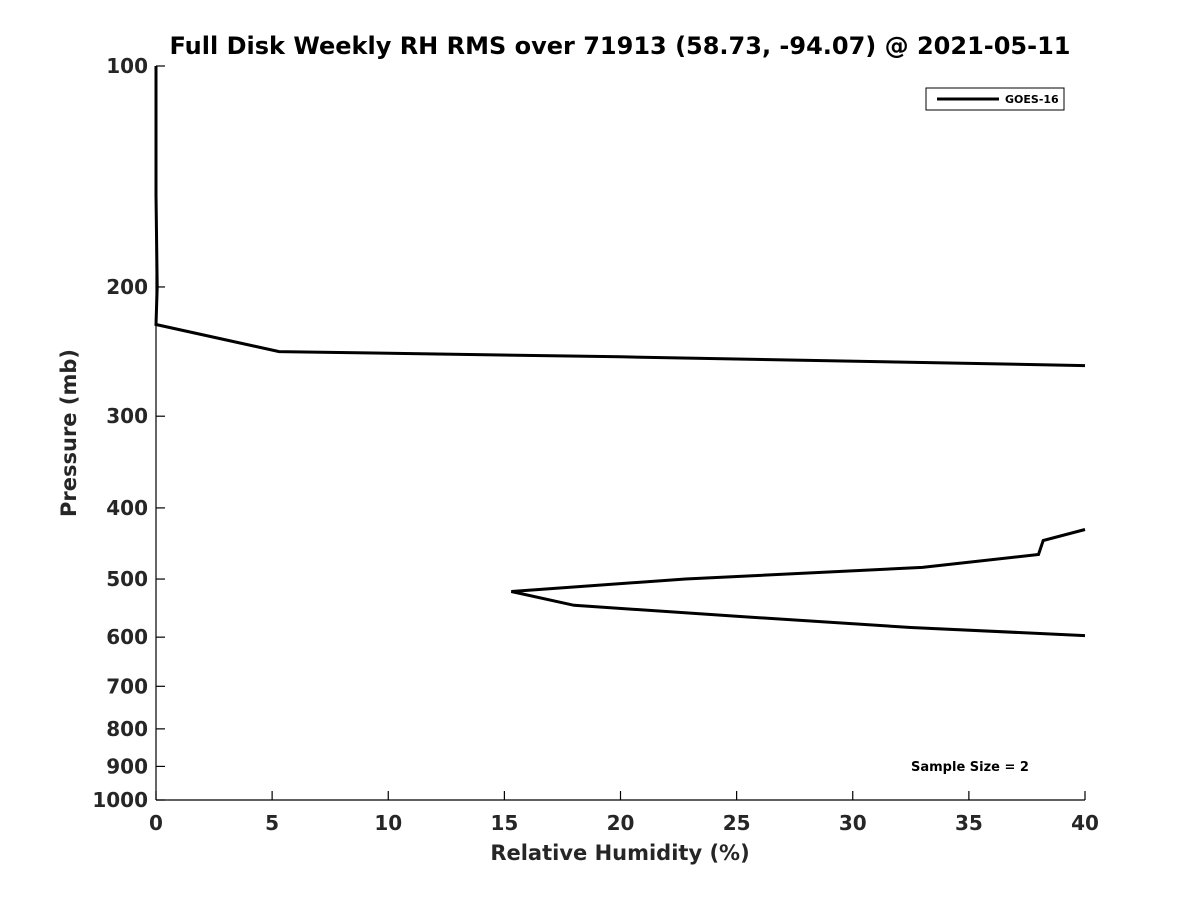 The width and height of the screenshot is (1200, 905). I want to click on x-axis-ticks: 0 5 10 15 20 25 30 35 40, so click(624, 813).